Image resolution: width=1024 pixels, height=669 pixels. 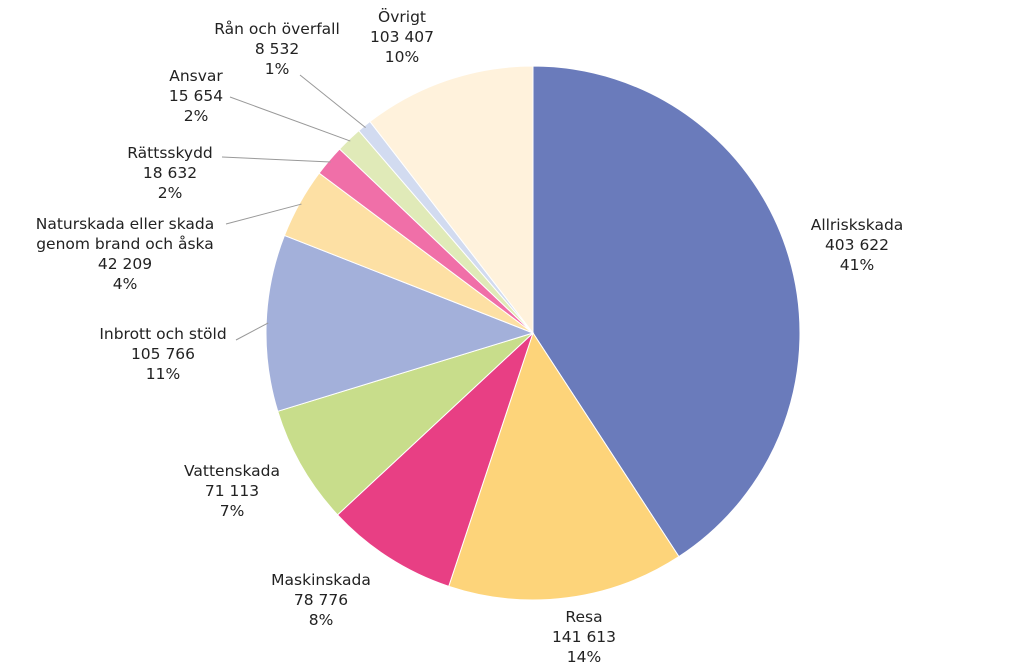 What do you see at coordinates (232, 511) in the screenshot?
I see `share-label: 7%` at bounding box center [232, 511].